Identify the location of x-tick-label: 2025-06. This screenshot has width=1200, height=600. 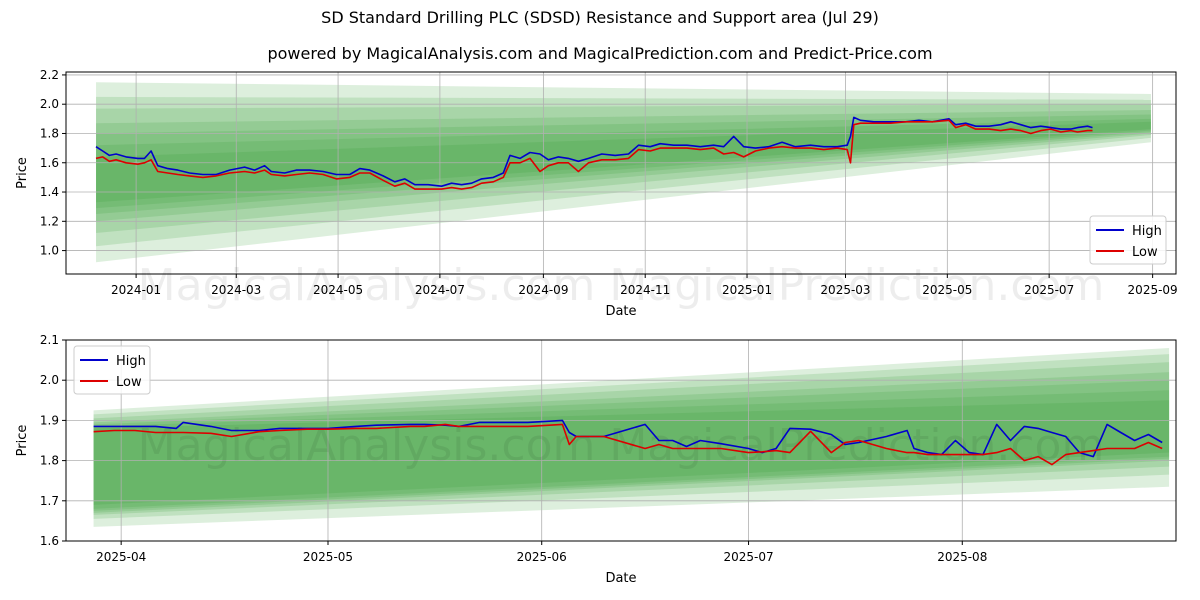
(542, 557).